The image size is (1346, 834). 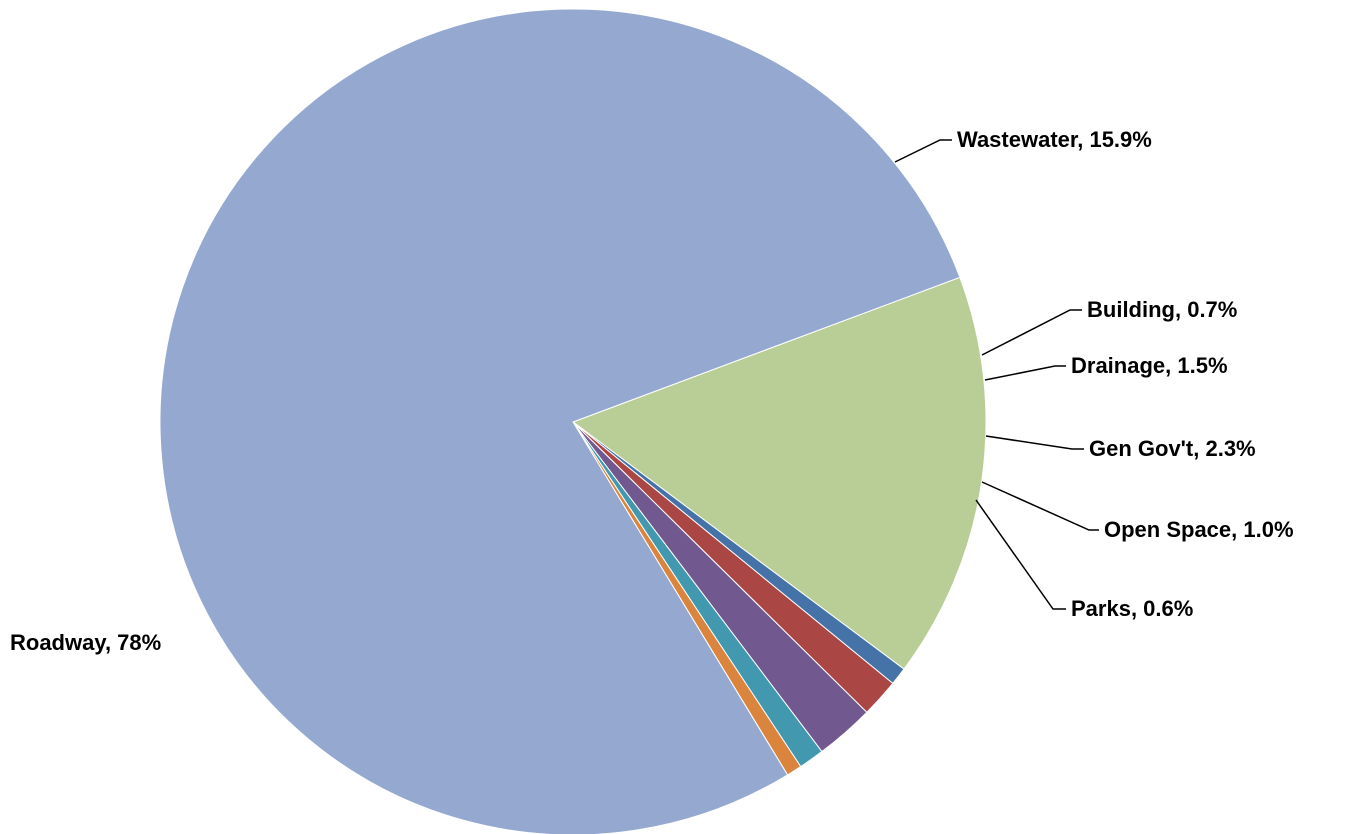 I want to click on slice-label-building: Building, 0.7%, so click(x=1162, y=309).